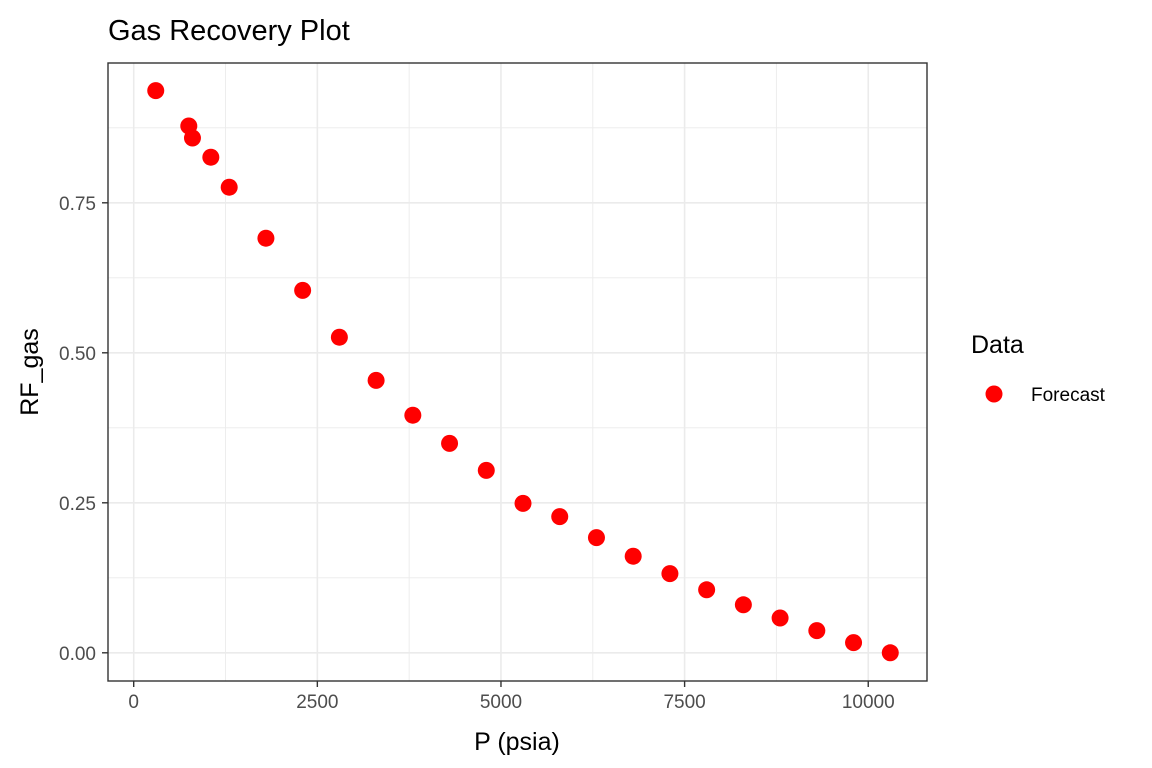 The image size is (1152, 768). I want to click on y-tick-label: 0.25, so click(77, 504).